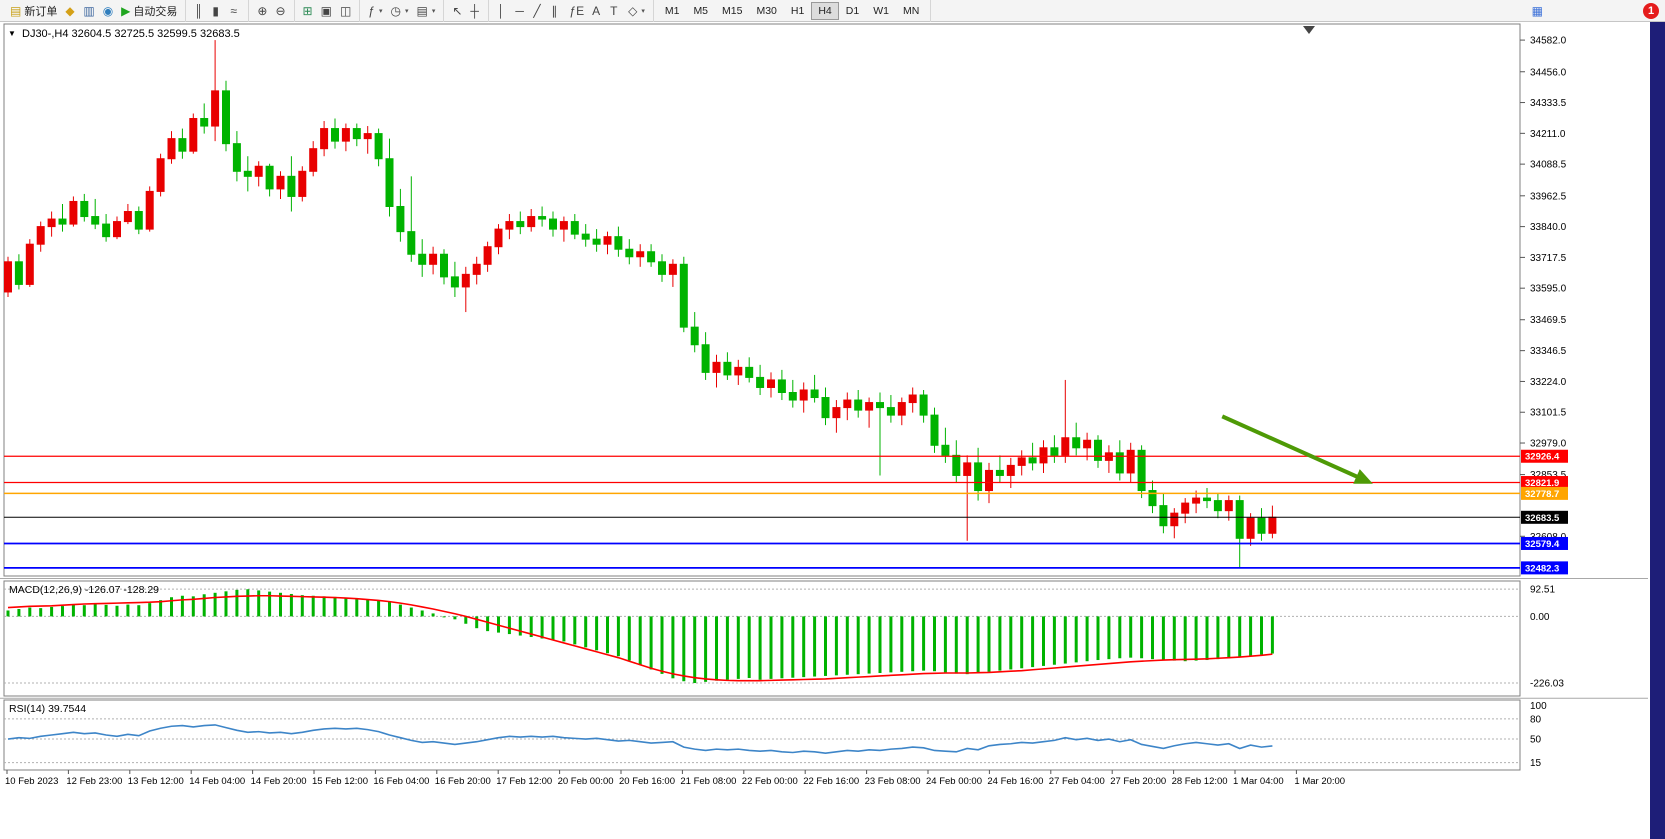  I want to click on time-tick-label: 20 Feb 00:00, so click(586, 781).